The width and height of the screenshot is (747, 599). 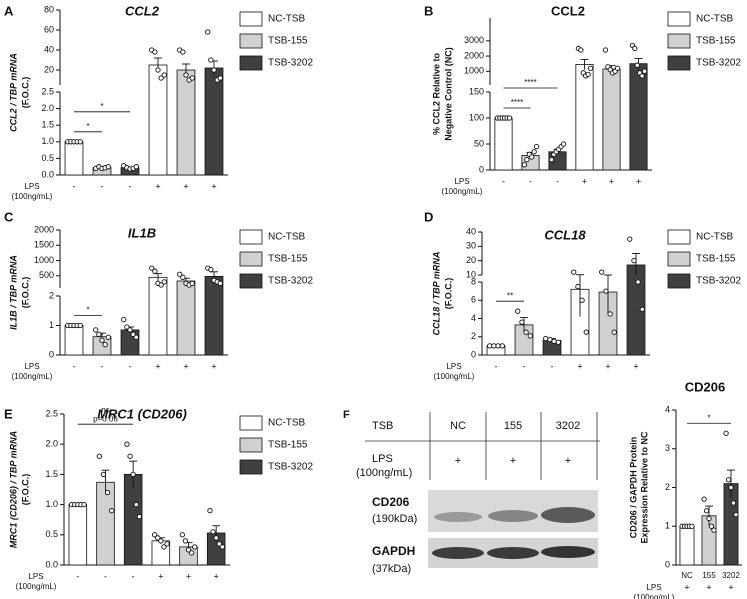 What do you see at coordinates (46, 275) in the screenshot?
I see `y-tick-label: 500` at bounding box center [46, 275].